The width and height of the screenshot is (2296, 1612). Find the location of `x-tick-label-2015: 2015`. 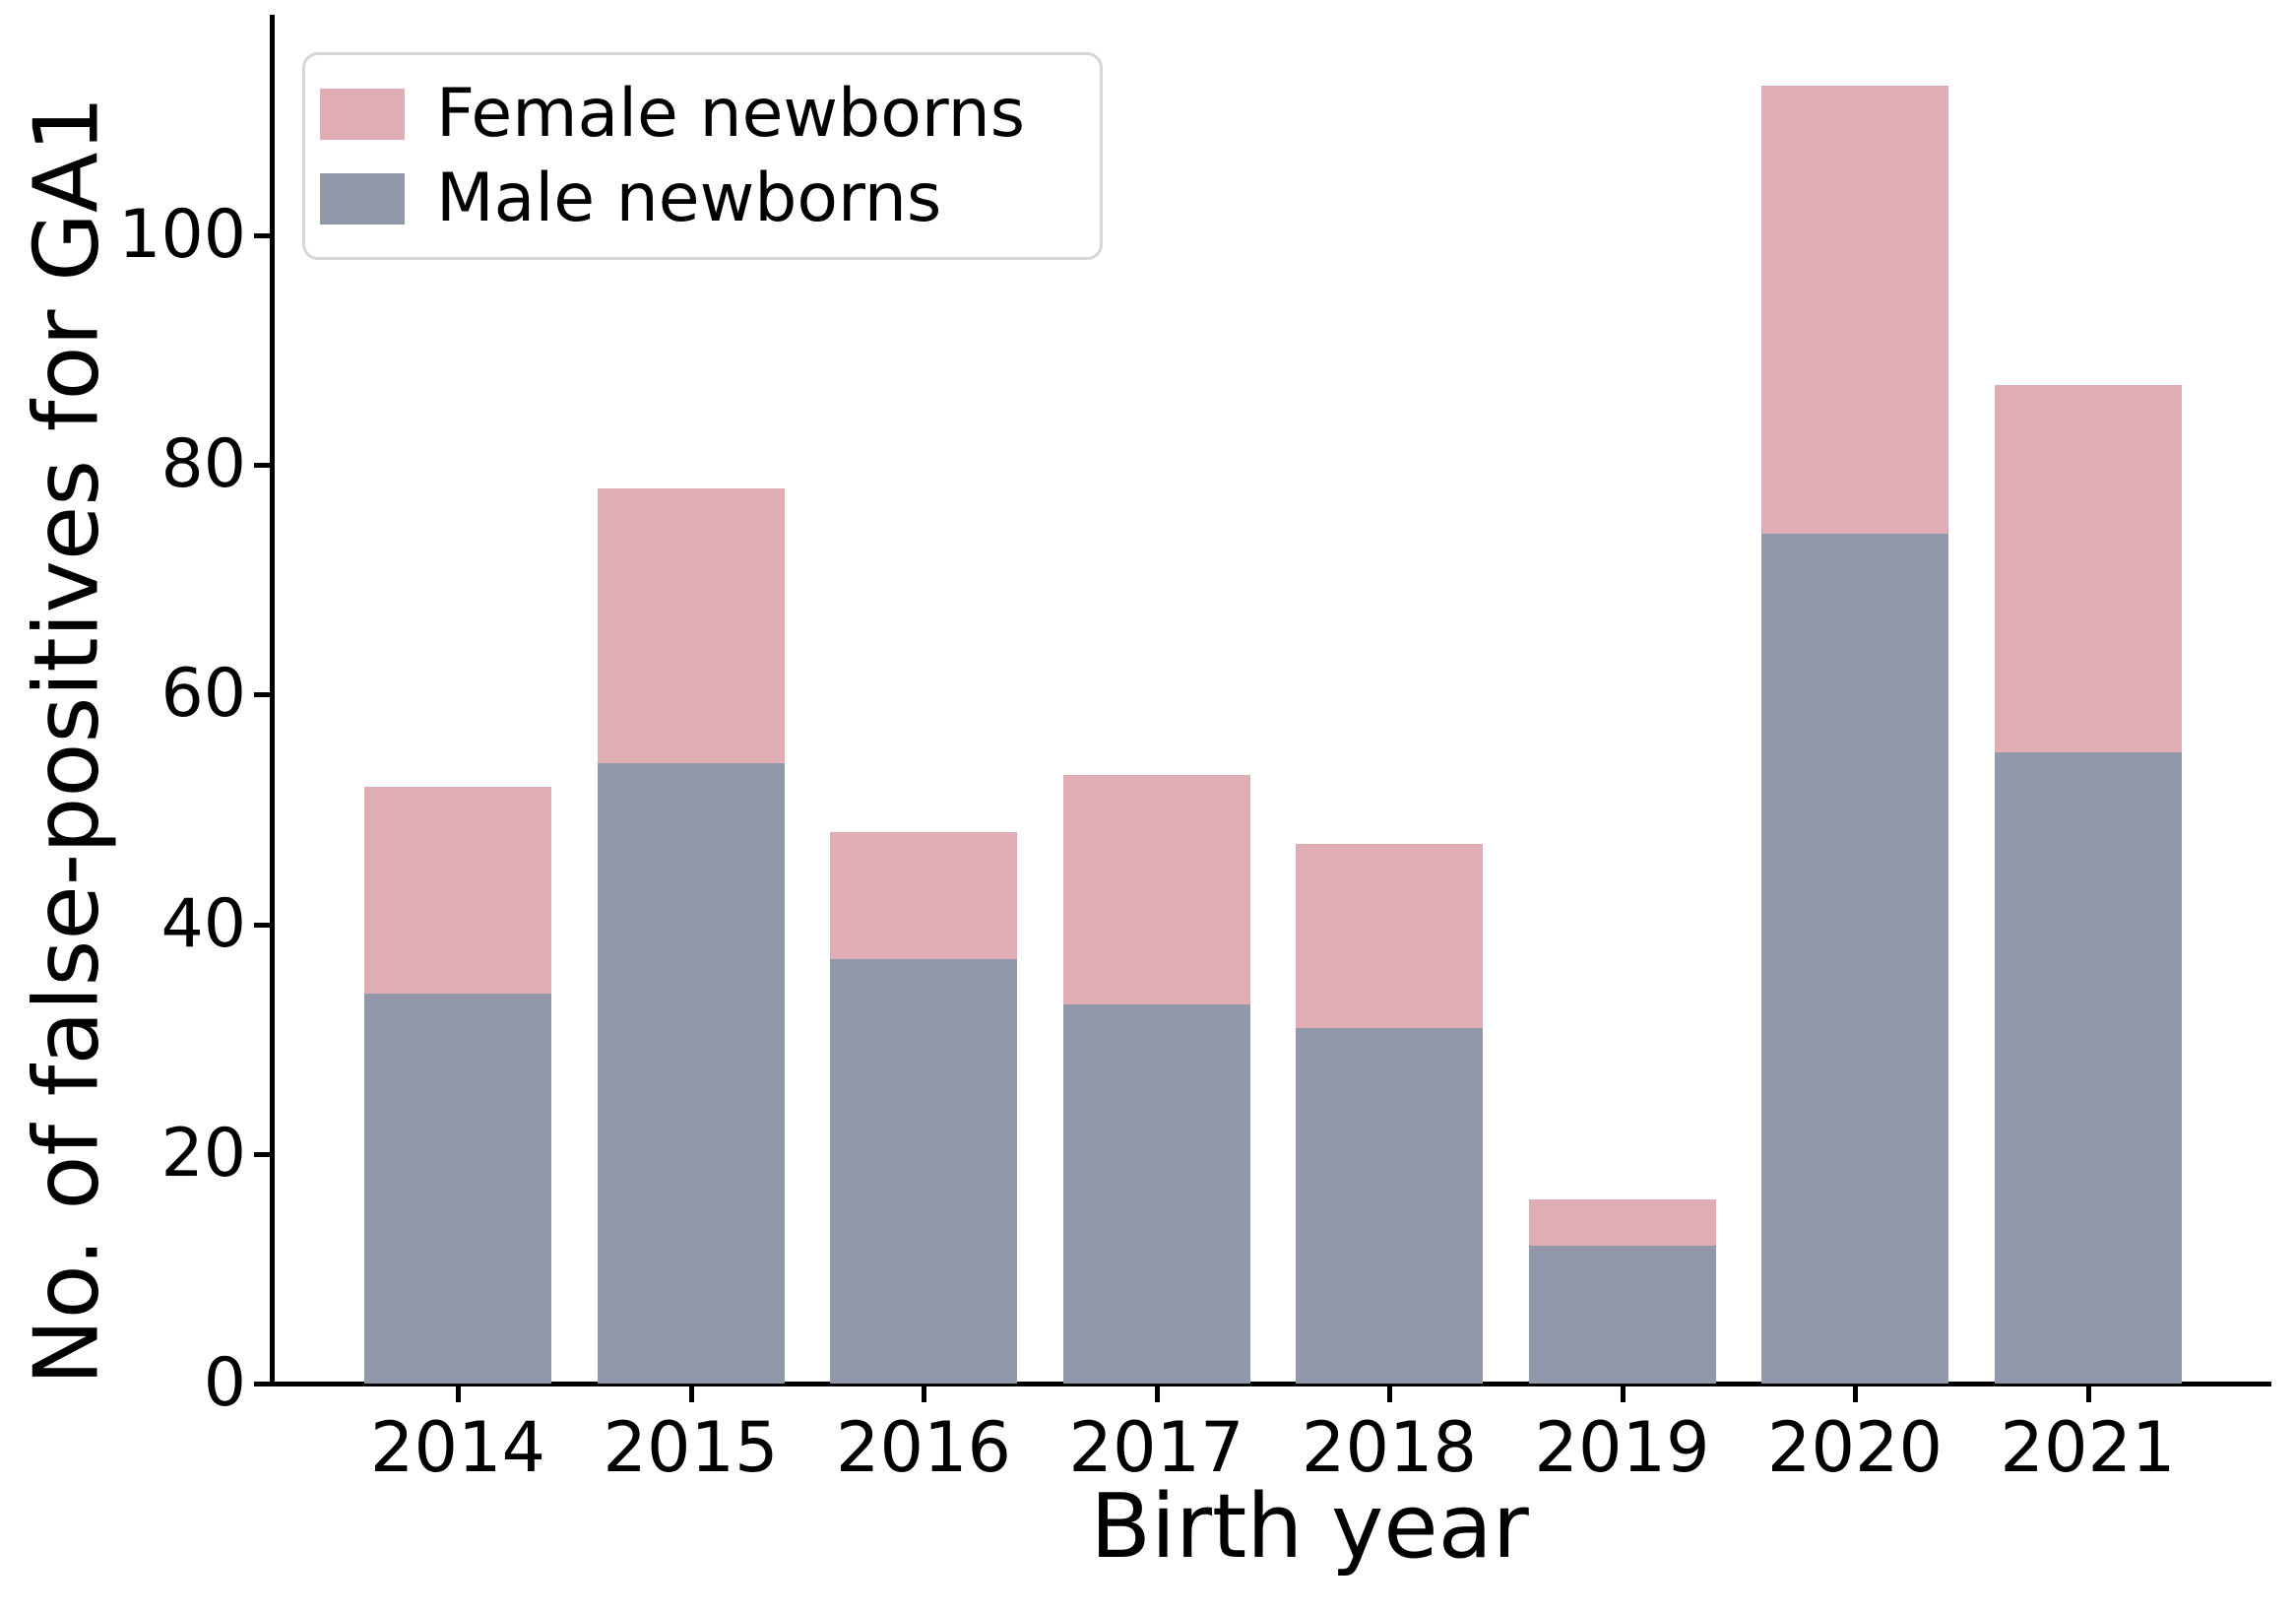

x-tick-label-2015: 2015 is located at coordinates (691, 1447).